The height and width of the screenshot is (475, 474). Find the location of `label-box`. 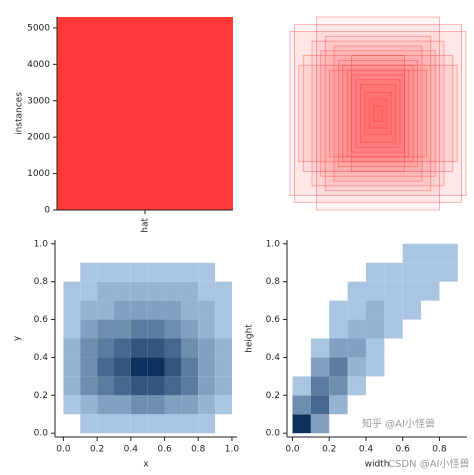

label-box is located at coordinates (378, 113).